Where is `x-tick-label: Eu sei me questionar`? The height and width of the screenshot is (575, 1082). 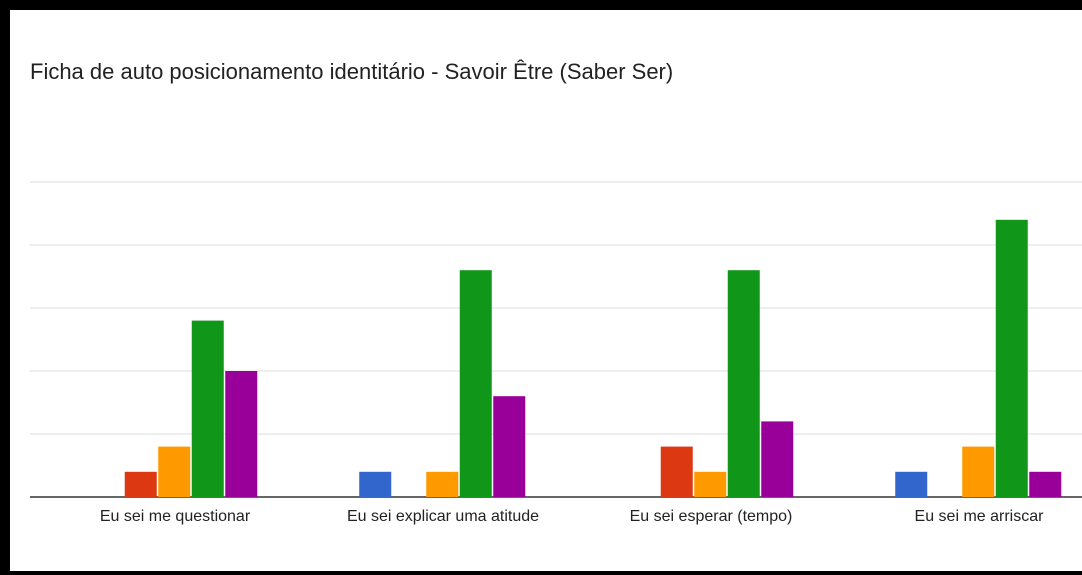 x-tick-label: Eu sei me questionar is located at coordinates (175, 516).